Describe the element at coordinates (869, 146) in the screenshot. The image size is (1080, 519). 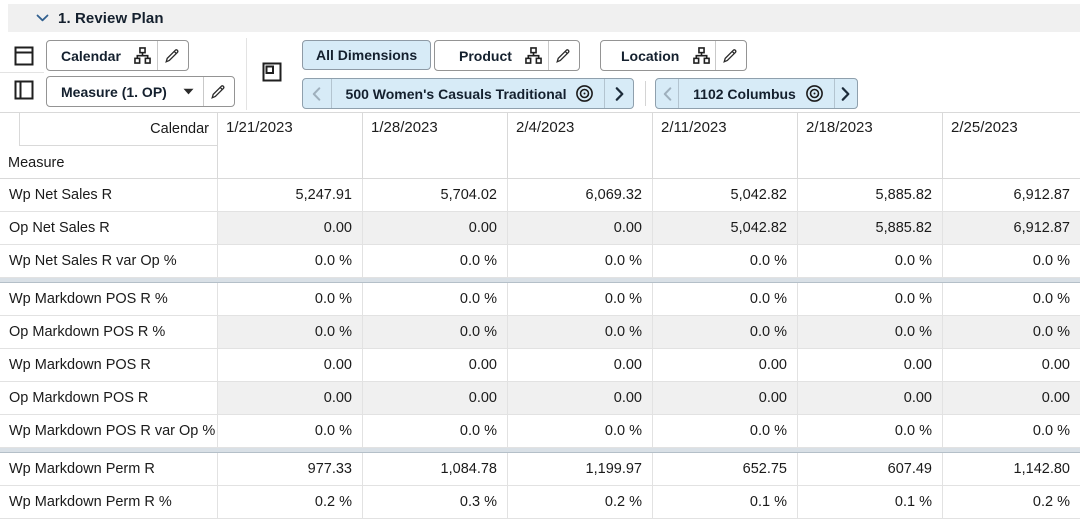
I see `column-header: 2/18/2023` at that location.